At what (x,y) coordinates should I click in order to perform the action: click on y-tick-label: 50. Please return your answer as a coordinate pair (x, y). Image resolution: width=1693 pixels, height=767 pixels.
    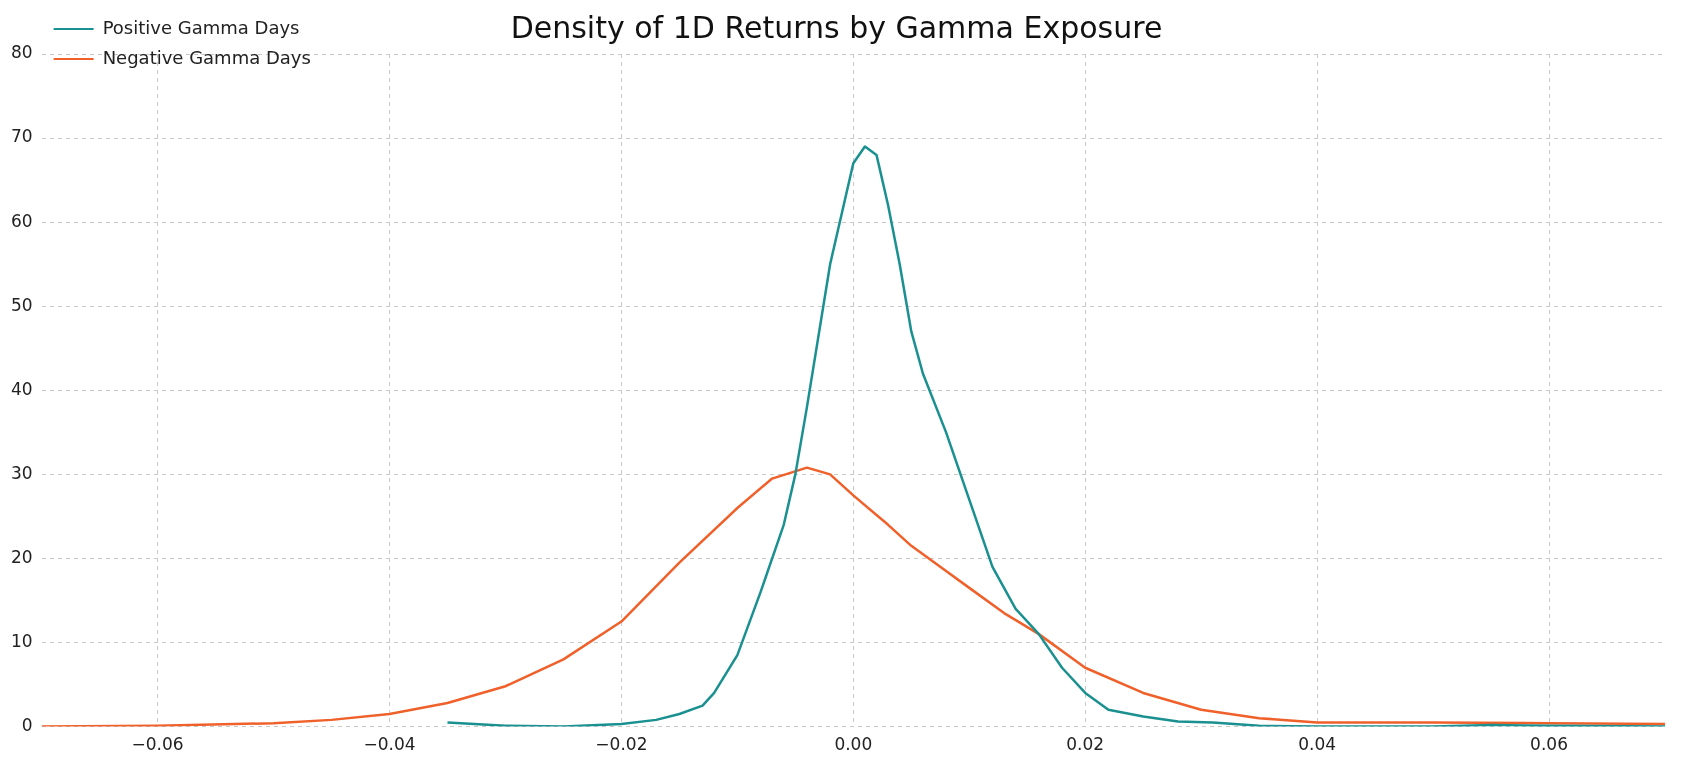
    Looking at the image, I should click on (21, 304).